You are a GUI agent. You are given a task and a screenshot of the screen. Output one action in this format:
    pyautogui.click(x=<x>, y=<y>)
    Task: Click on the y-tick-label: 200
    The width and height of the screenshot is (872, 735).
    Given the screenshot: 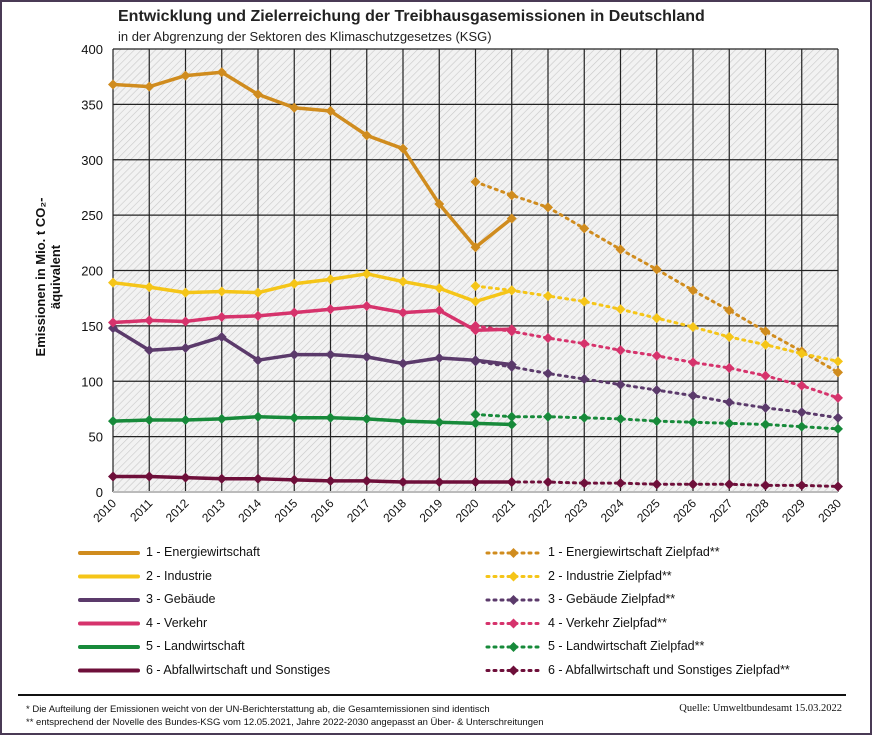 What is the action you would take?
    pyautogui.click(x=92, y=271)
    